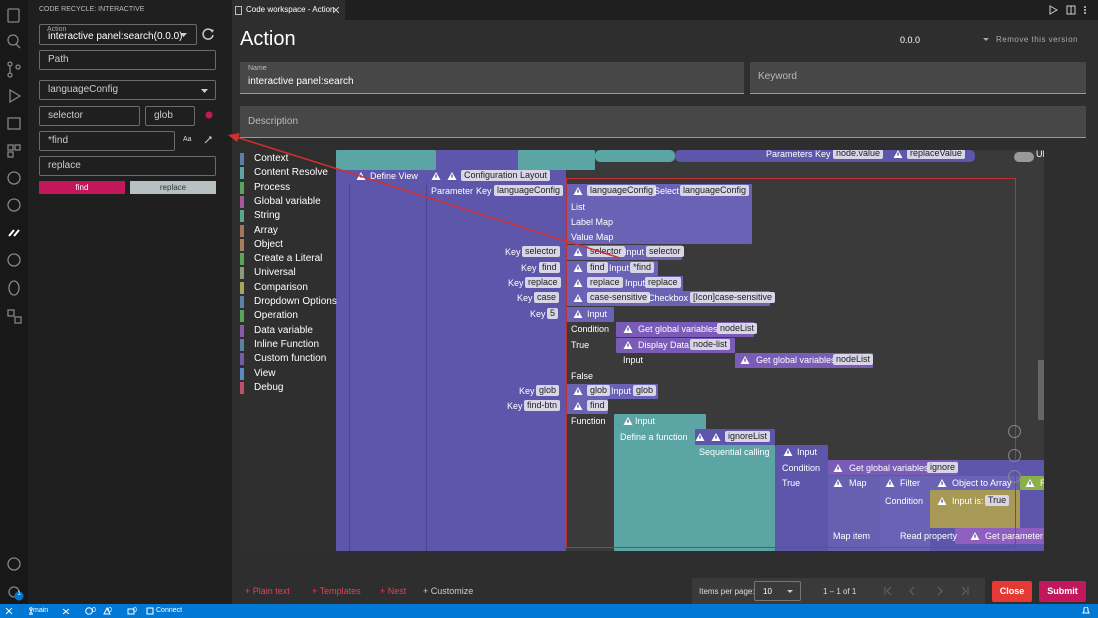 The height and width of the screenshot is (618, 1098). What do you see at coordinates (448, 591) in the screenshot?
I see `customize: + Customize` at bounding box center [448, 591].